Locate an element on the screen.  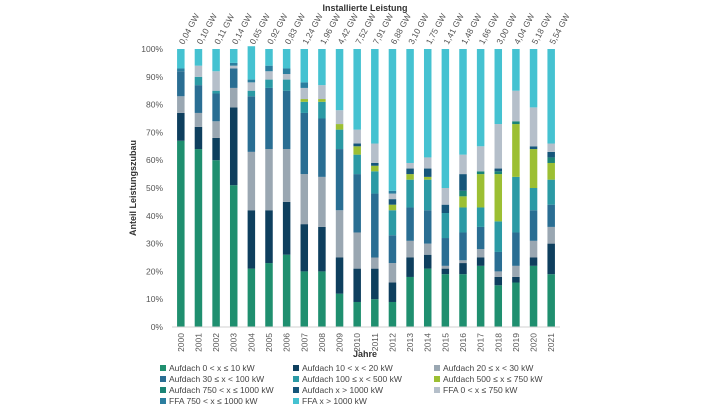
legend-label: Aufdach 30 ≤ x < 100 kW is located at coordinates (216, 379).